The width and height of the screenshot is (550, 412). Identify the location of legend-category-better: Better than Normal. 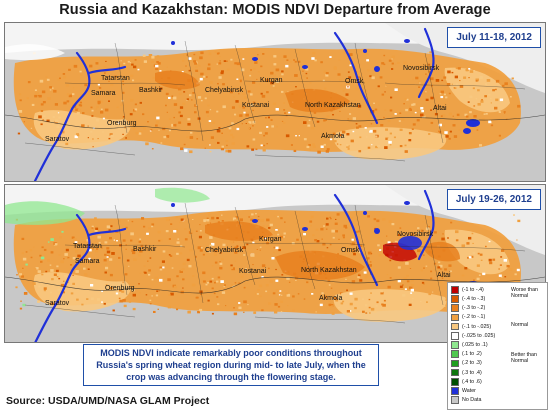
(524, 358).